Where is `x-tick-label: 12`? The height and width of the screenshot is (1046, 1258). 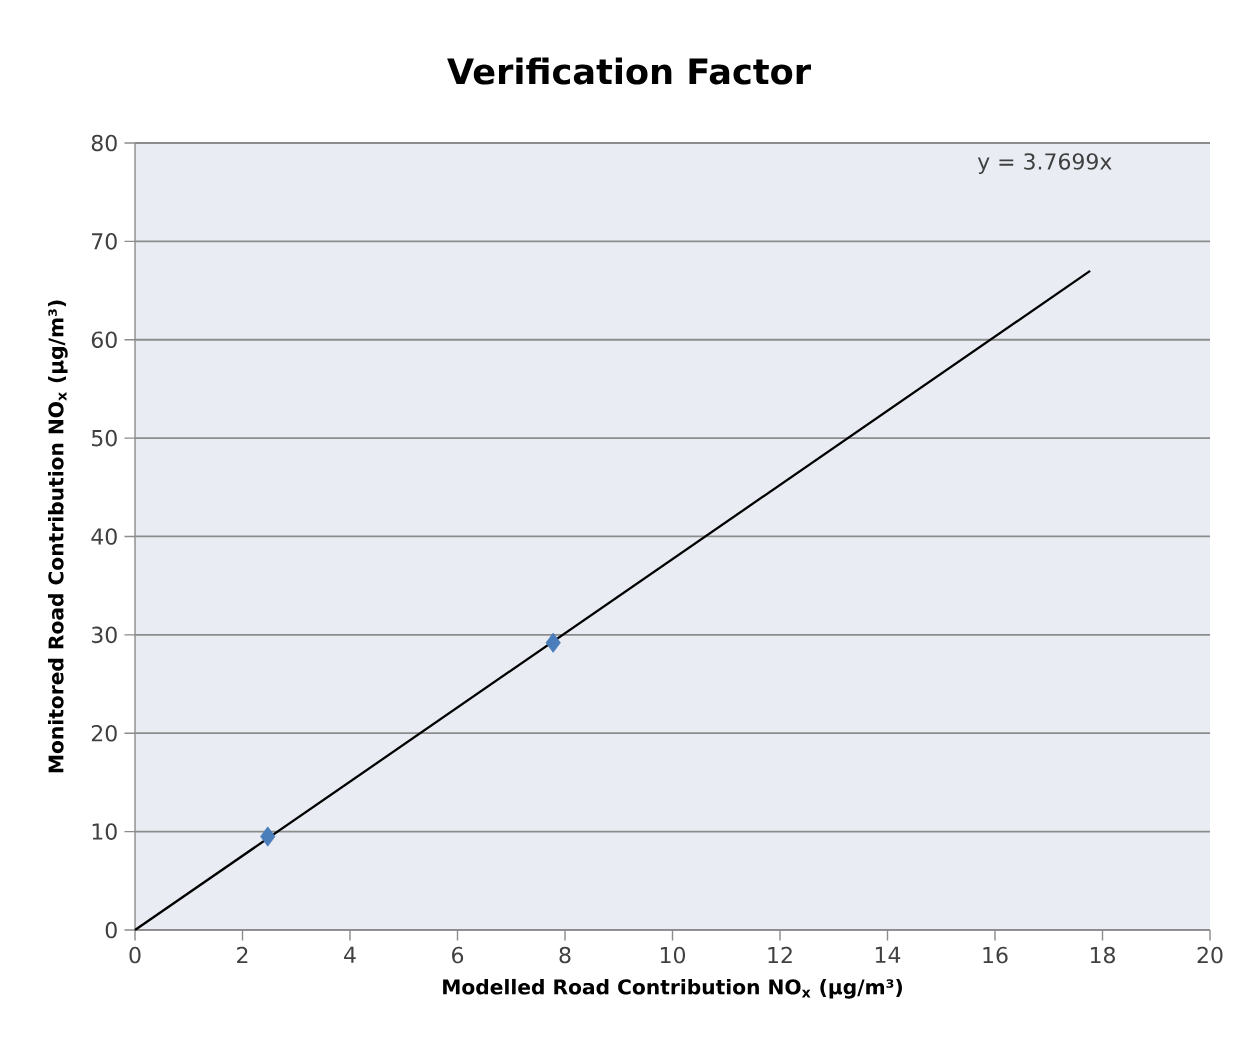 x-tick-label: 12 is located at coordinates (780, 955).